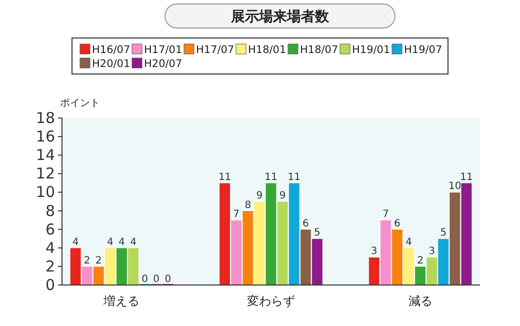 The image size is (520, 326). What do you see at coordinates (45, 118) in the screenshot?
I see `y-tick-label: 18` at bounding box center [45, 118].